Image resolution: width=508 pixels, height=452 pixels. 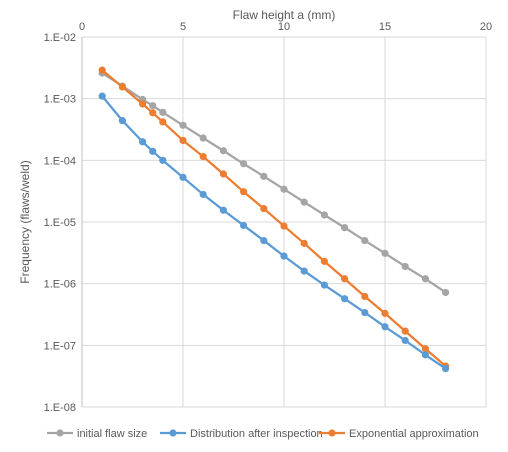 I want to click on legend-item-distribution-after-inspection: Distribution after inspection, so click(x=241, y=434).